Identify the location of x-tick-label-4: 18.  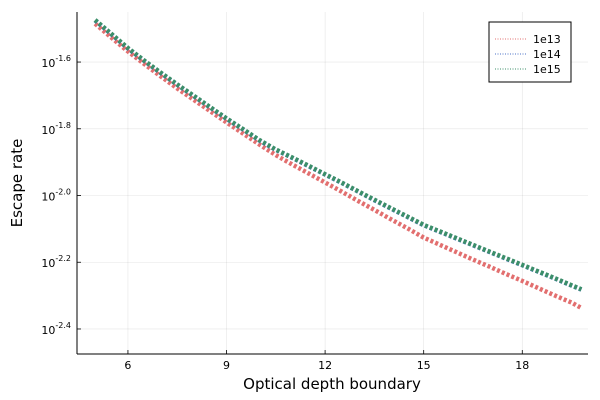
(522, 365).